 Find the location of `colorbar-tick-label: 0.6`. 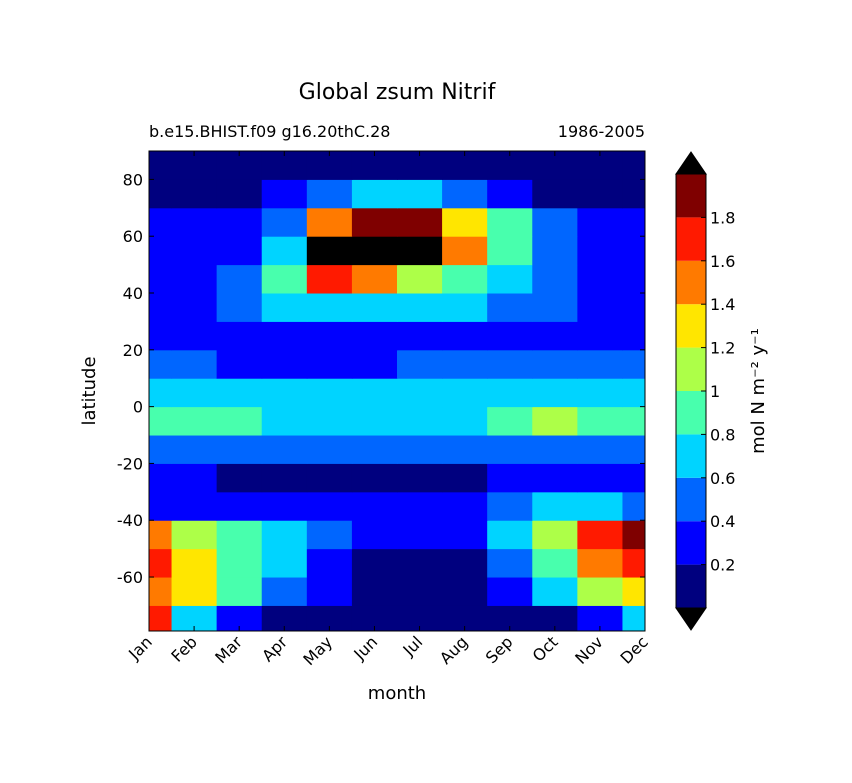

colorbar-tick-label: 0.6 is located at coordinates (722, 478).